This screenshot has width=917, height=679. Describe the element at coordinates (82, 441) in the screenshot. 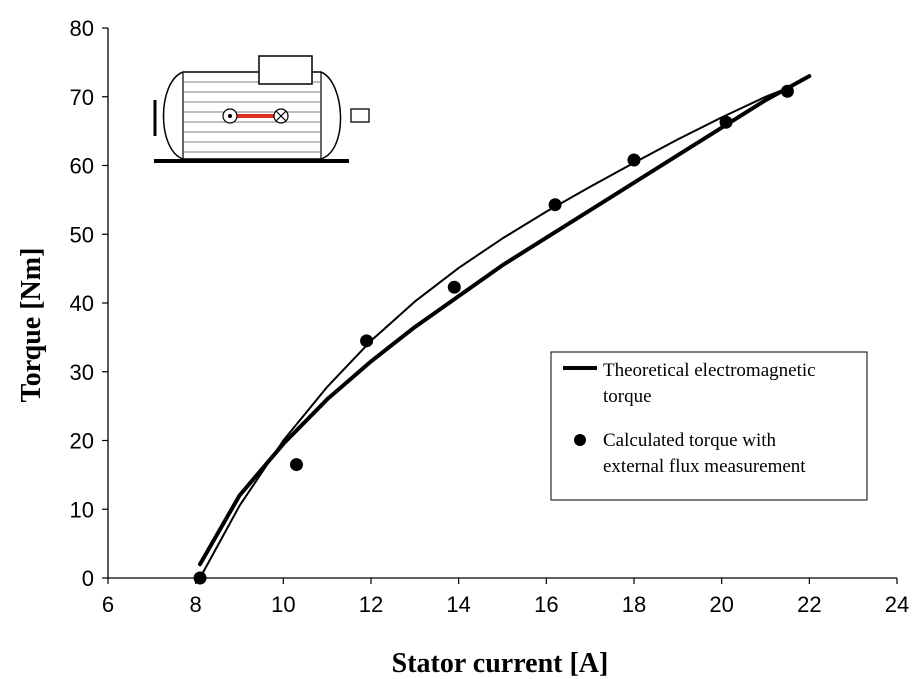

I see `y-tick-label: 20` at that location.